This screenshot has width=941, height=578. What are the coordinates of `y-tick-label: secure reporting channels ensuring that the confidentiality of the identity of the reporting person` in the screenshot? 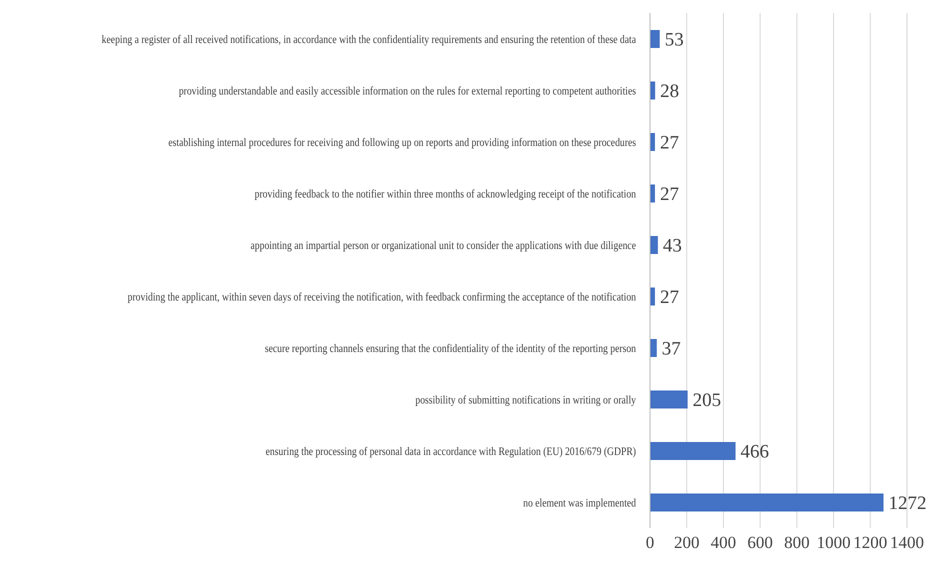 It's located at (450, 349).